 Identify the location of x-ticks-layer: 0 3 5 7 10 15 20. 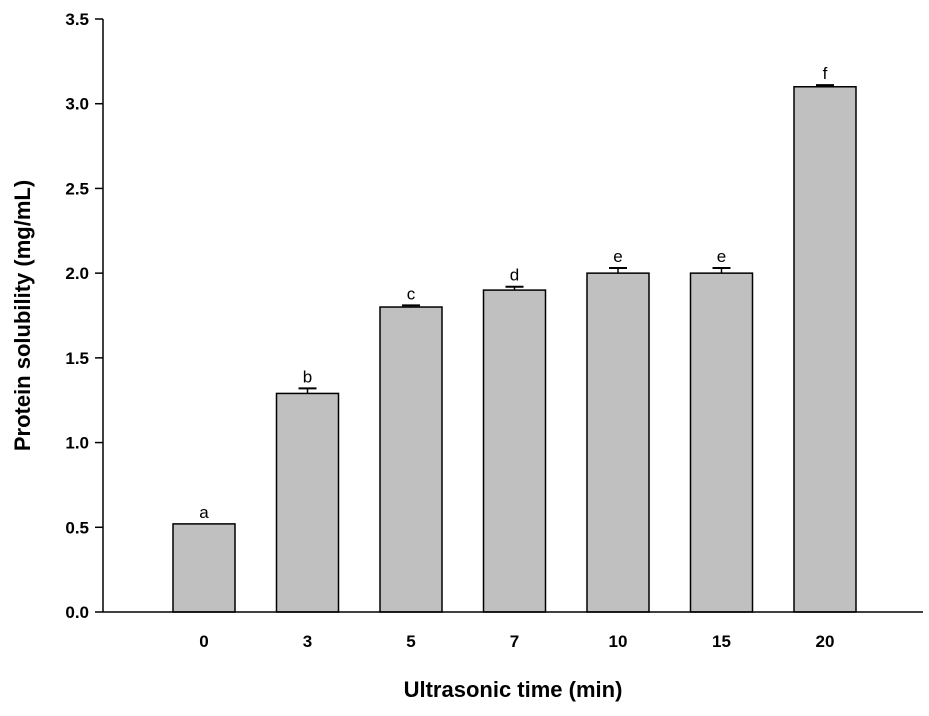
(516, 641).